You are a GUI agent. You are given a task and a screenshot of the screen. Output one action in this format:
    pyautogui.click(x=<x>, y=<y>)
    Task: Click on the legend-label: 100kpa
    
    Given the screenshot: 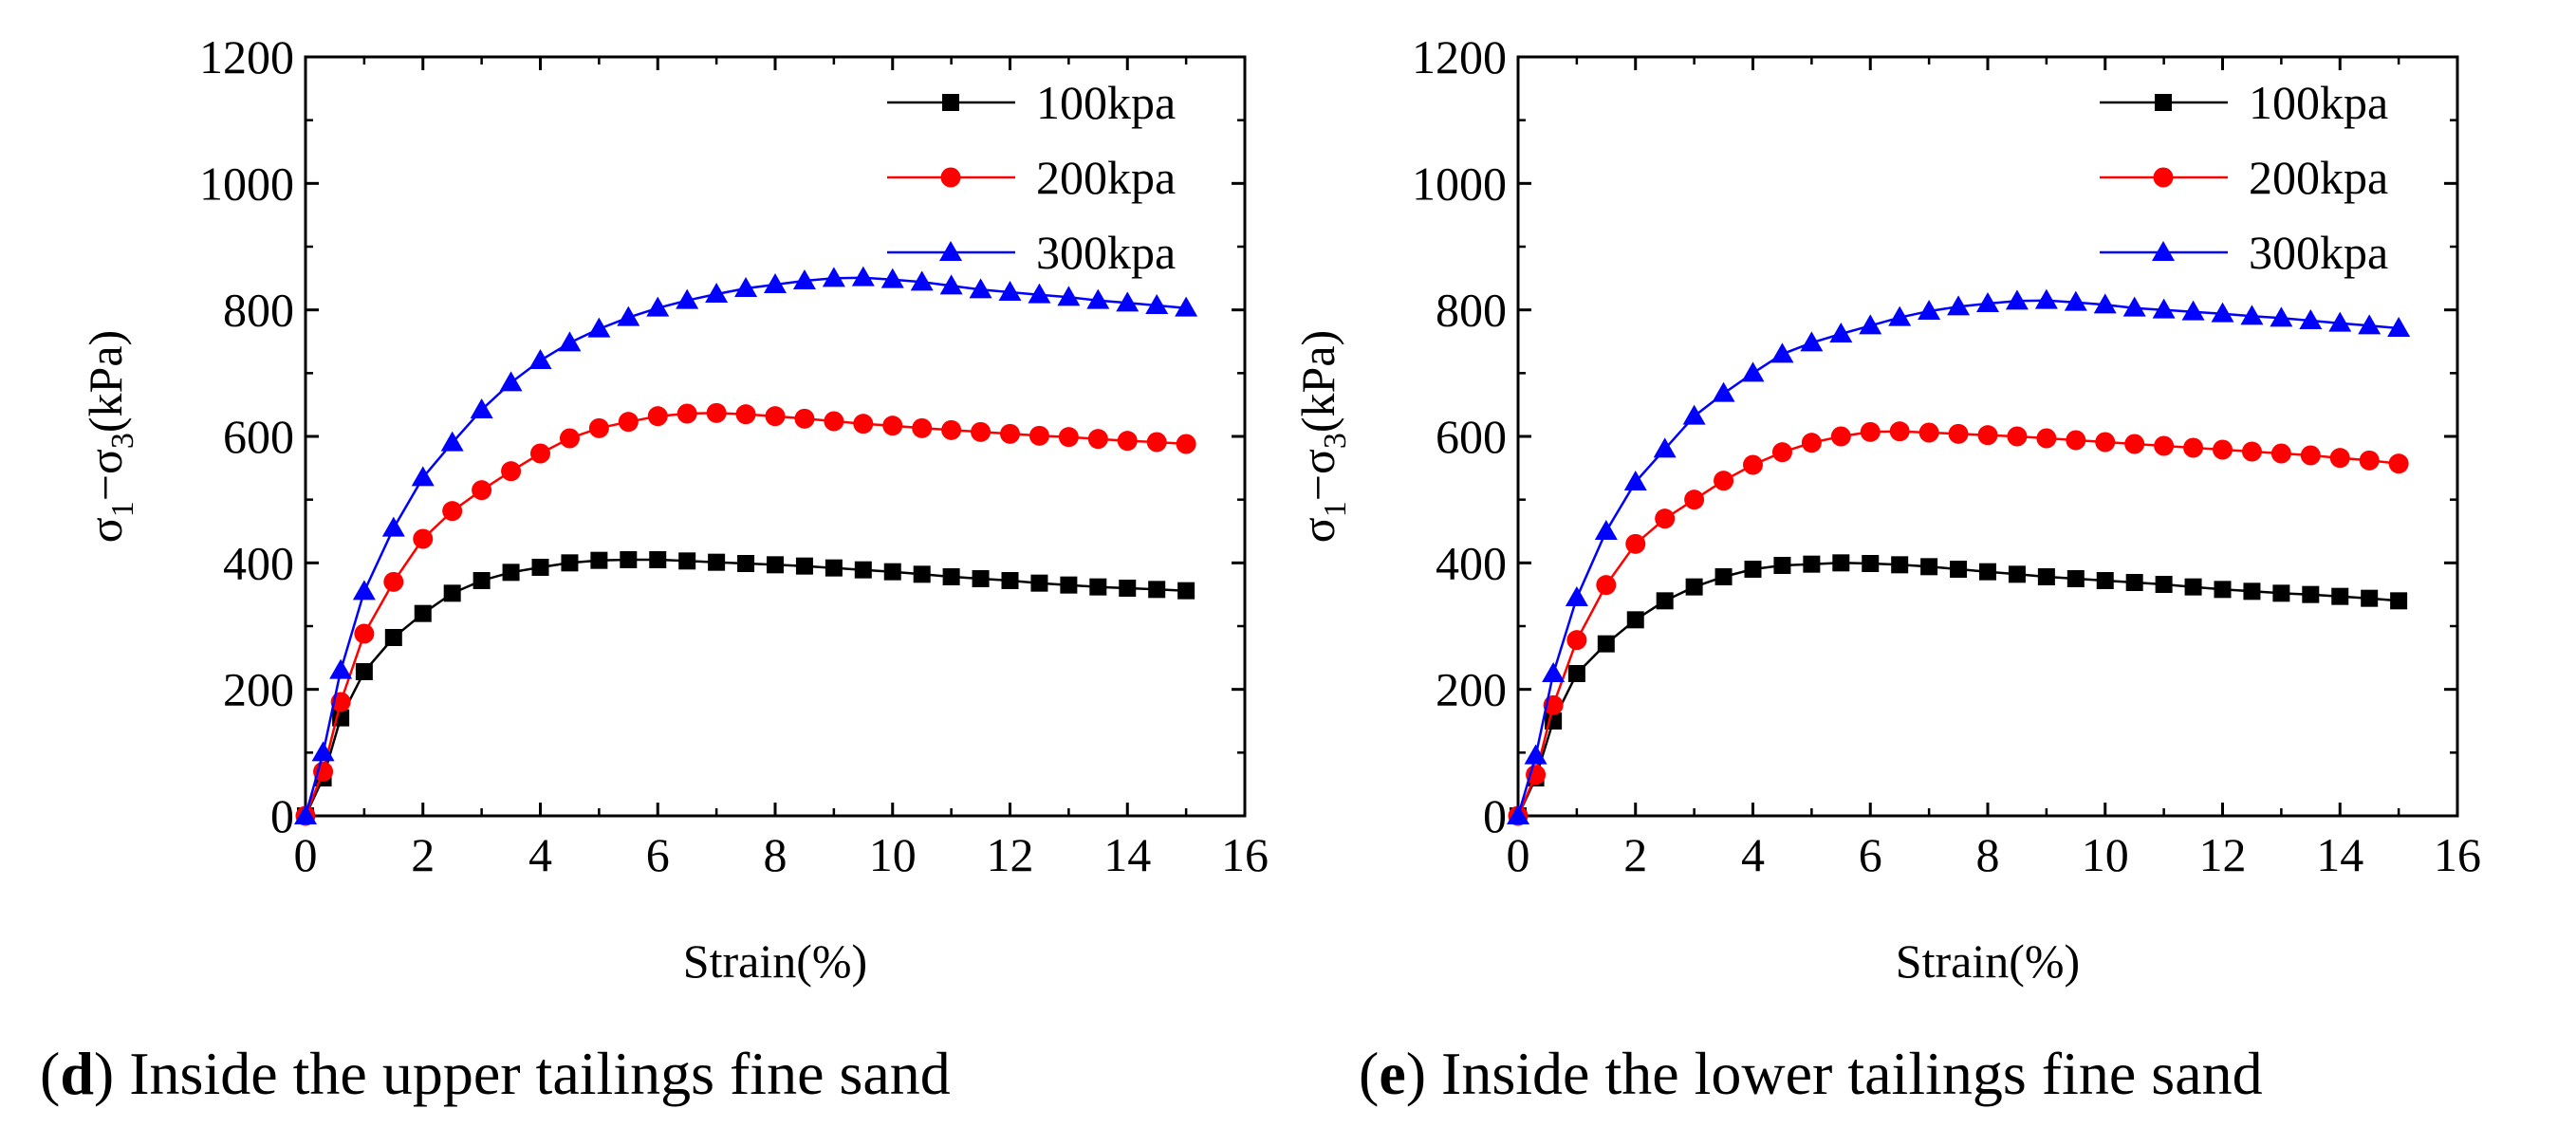 What is the action you would take?
    pyautogui.click(x=1106, y=102)
    